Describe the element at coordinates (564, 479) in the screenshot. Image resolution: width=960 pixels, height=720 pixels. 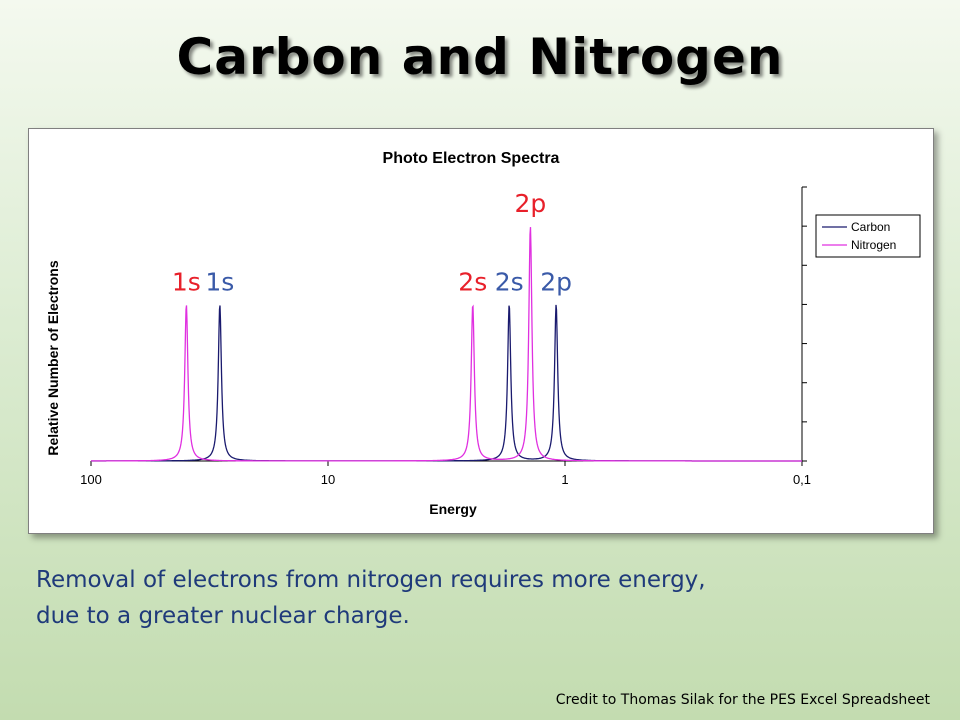
I see `x-tick-label: 1` at that location.